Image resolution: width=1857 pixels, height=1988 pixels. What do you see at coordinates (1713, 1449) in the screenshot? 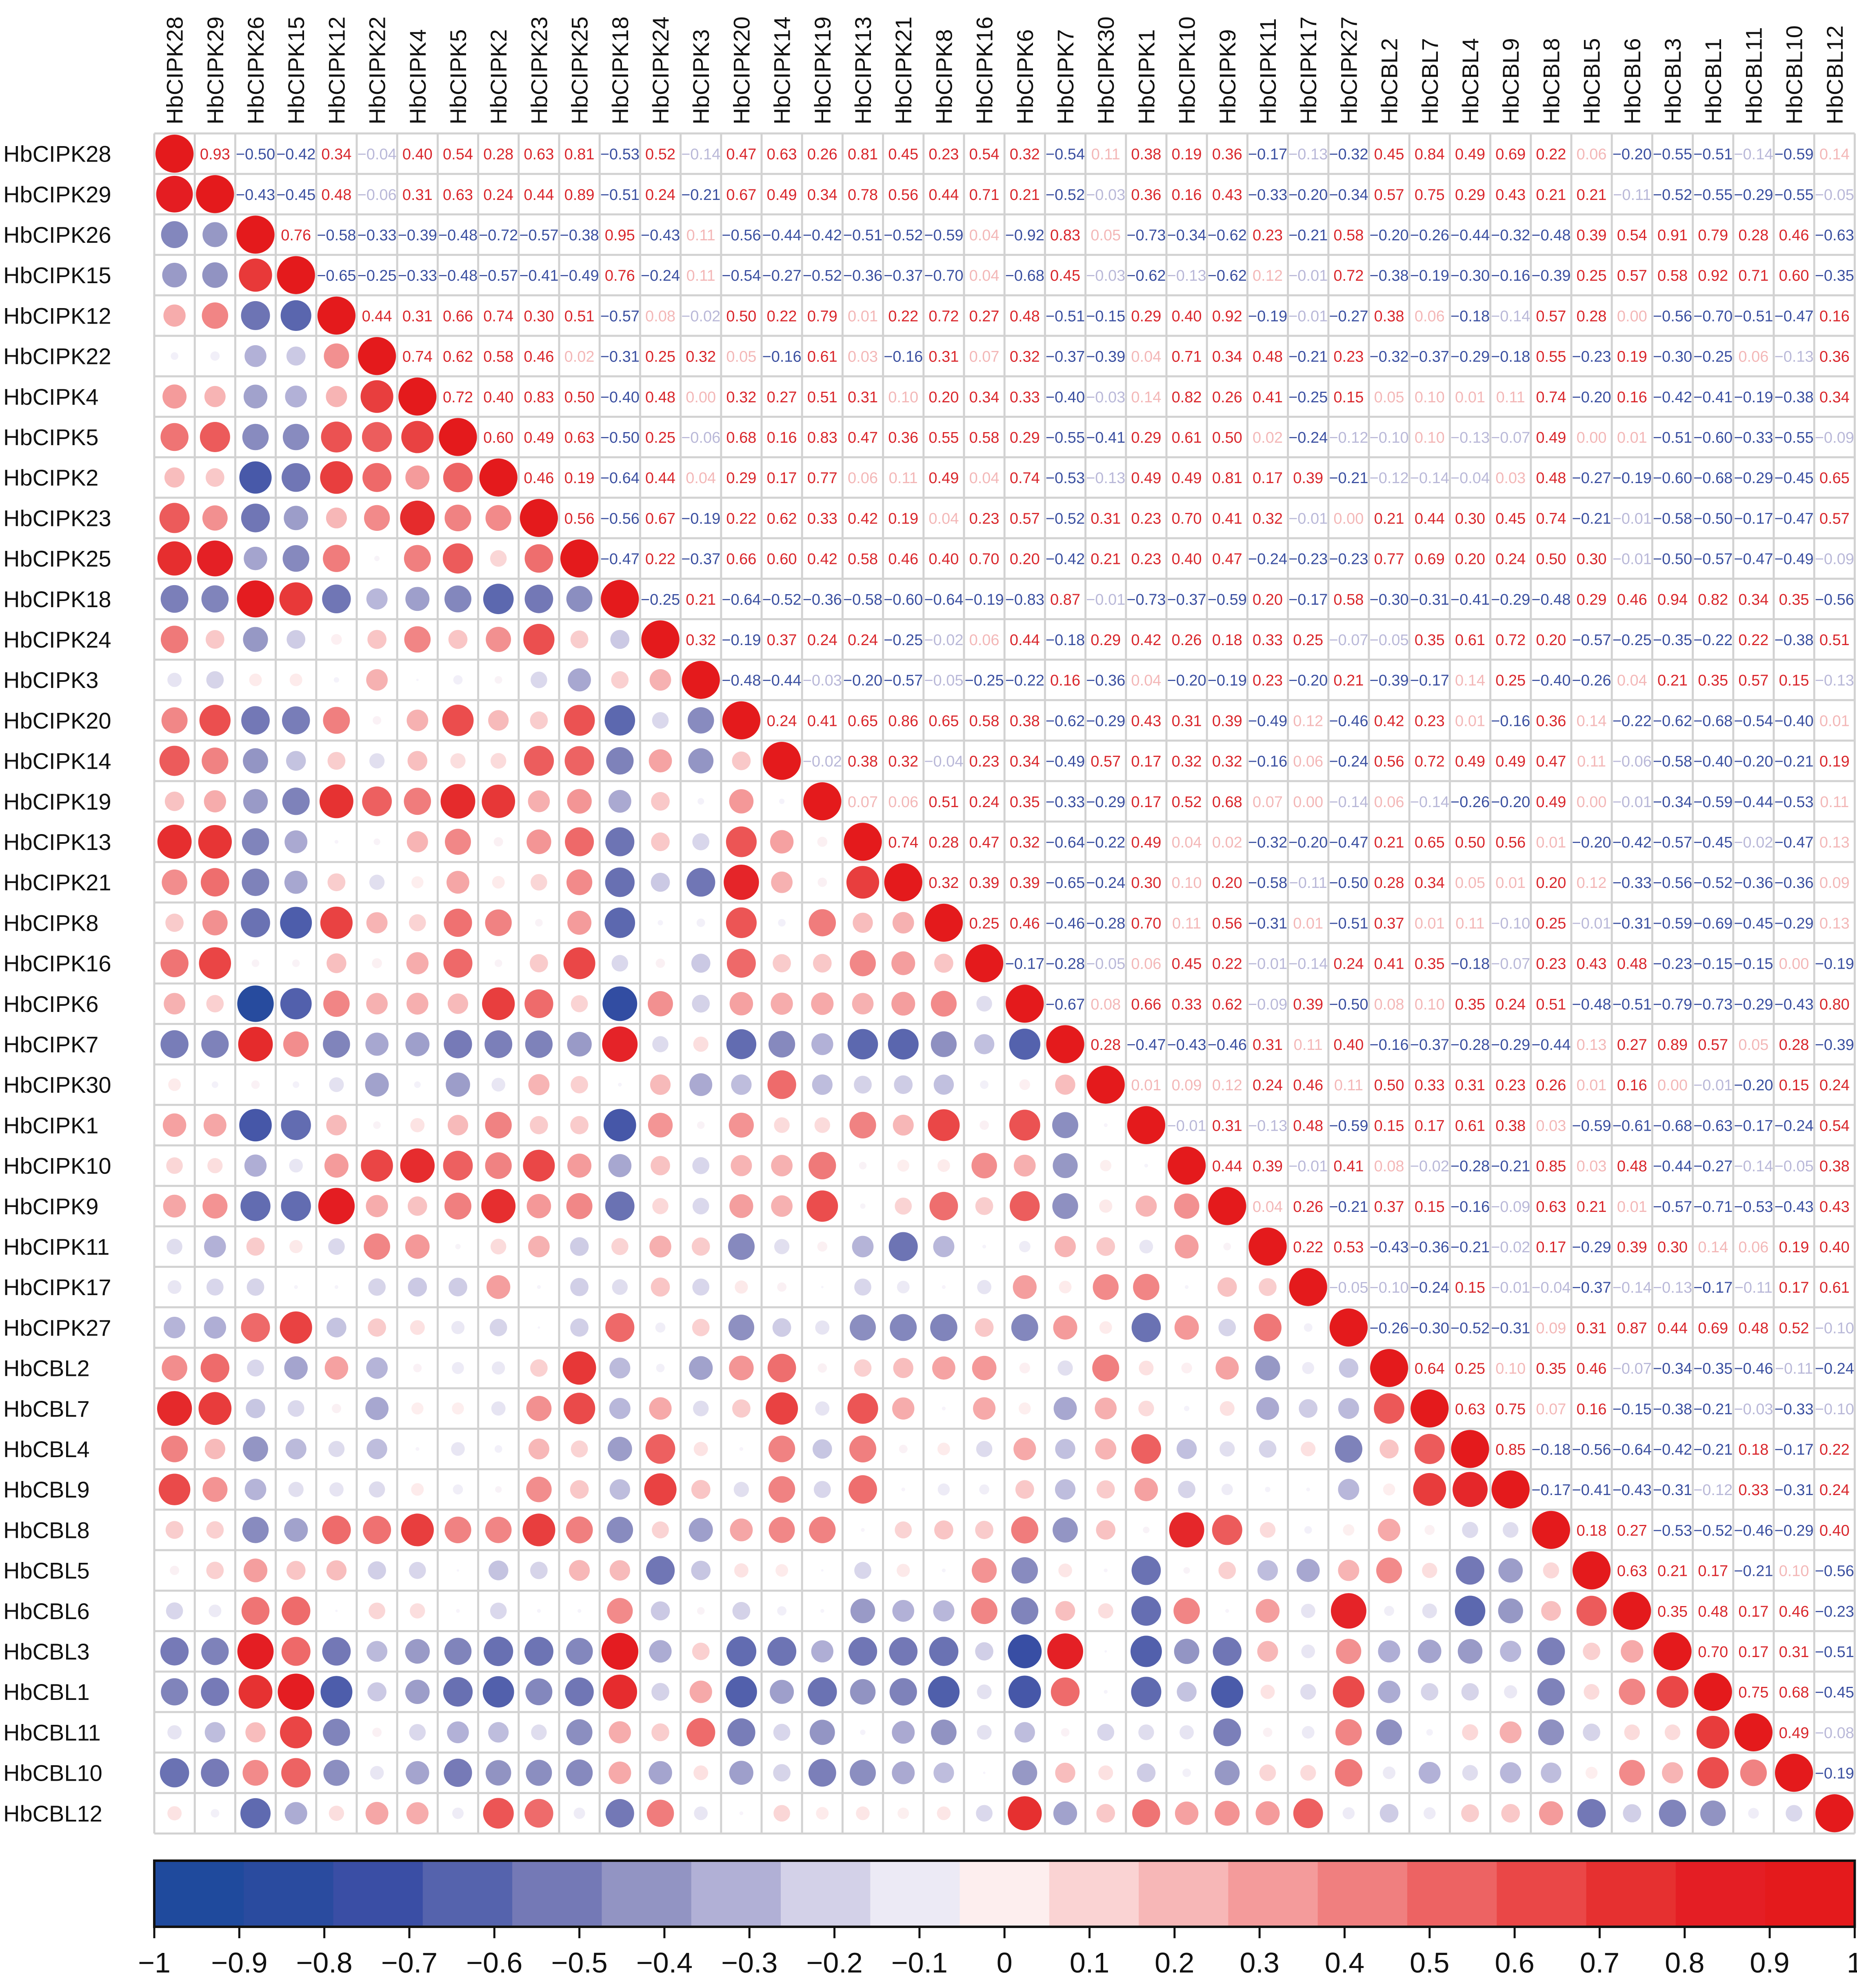
I see `correlation-value: −0.21` at bounding box center [1713, 1449].